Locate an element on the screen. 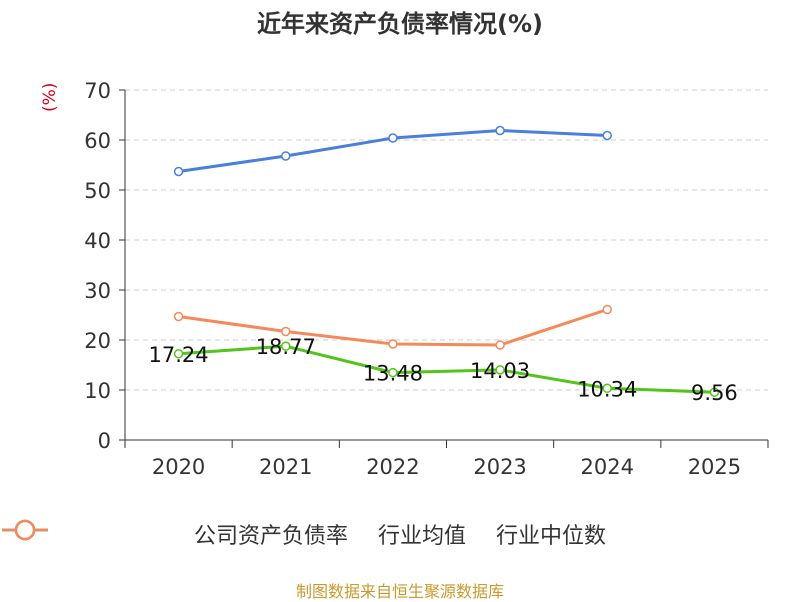  y-tick-label: 60 is located at coordinates (97, 141).